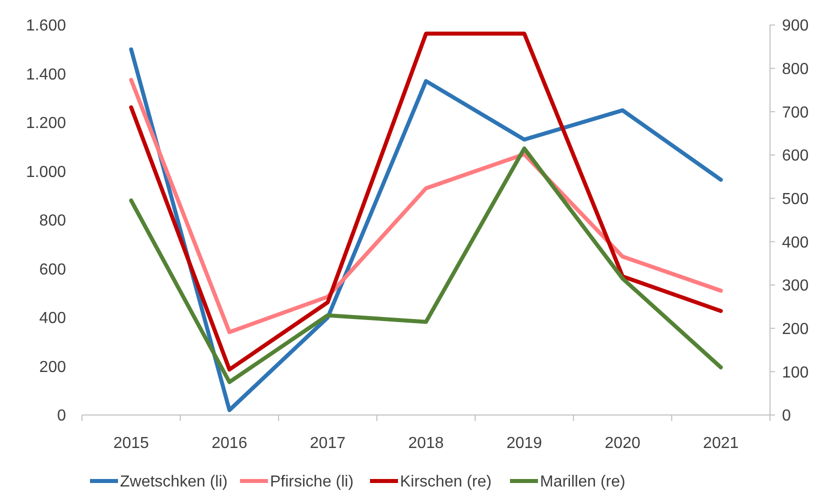  What do you see at coordinates (61, 416) in the screenshot?
I see `y-tick-label: 0` at bounding box center [61, 416].